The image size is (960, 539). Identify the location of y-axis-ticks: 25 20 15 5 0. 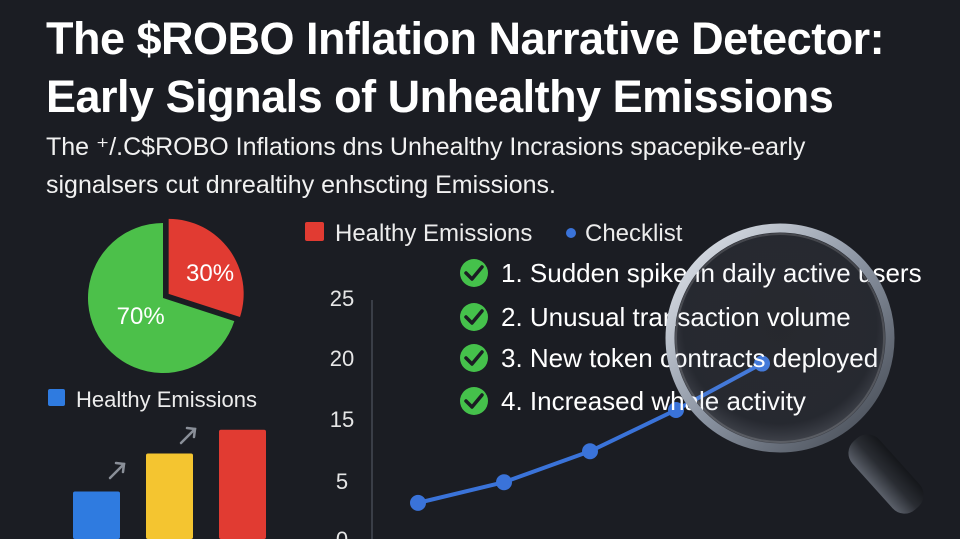
(342, 412).